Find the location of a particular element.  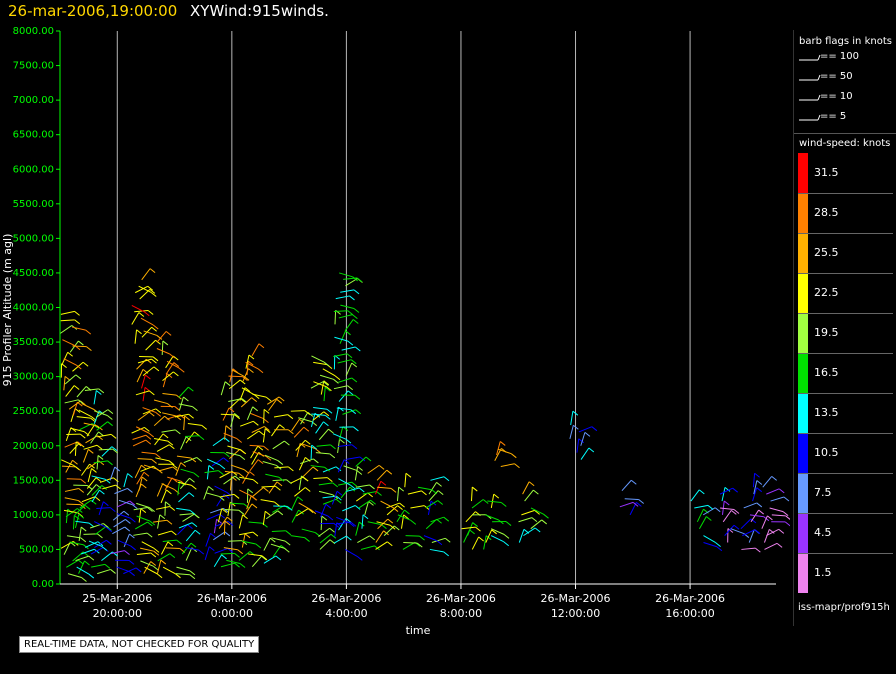

speed-label: 22.5 is located at coordinates (826, 292).